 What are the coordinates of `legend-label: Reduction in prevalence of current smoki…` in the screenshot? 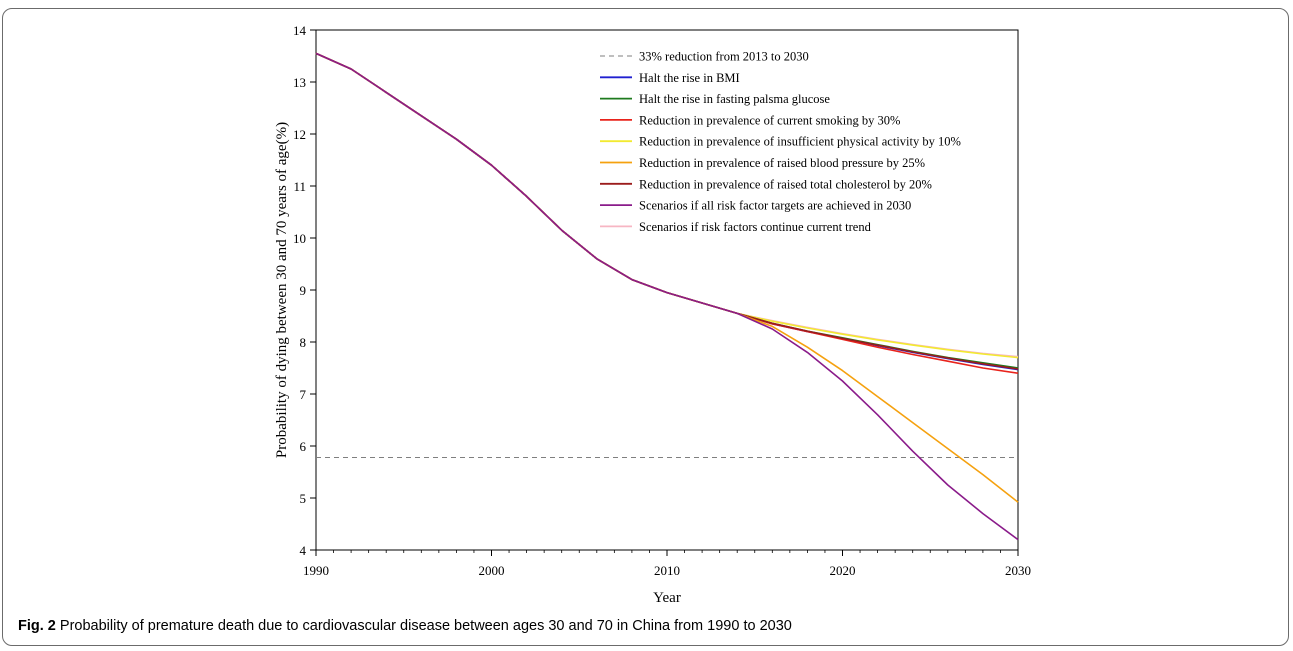 It's located at (769, 120).